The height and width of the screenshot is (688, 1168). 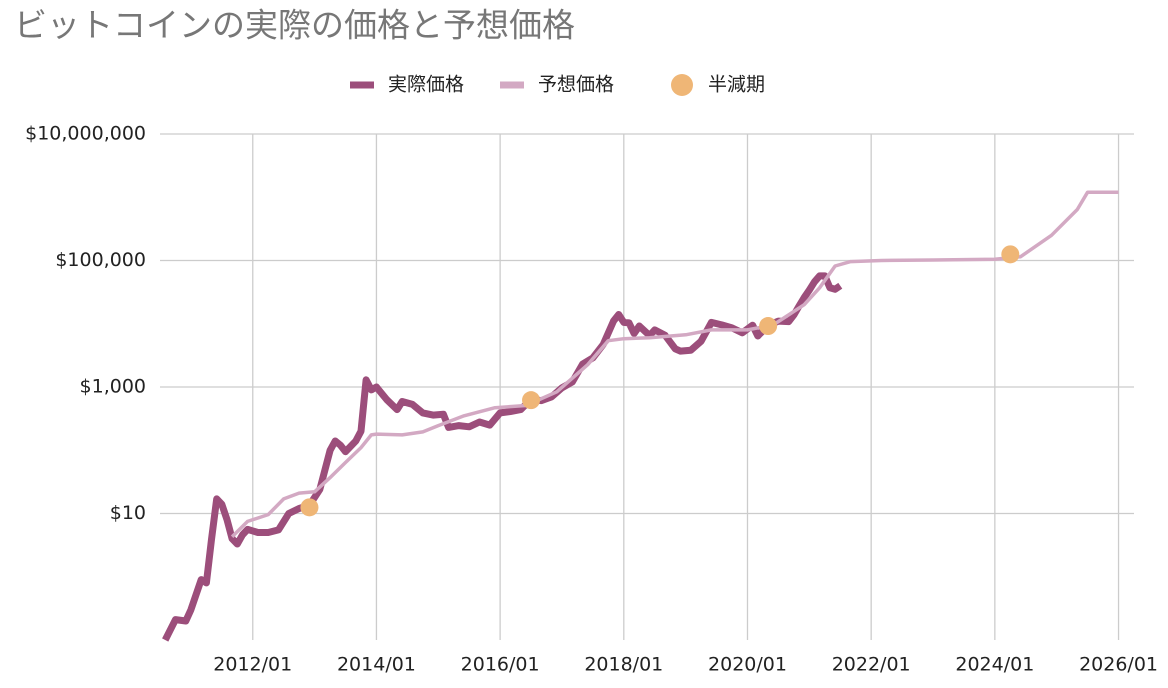 I want to click on x-tick-label: 2012/01, so click(x=252, y=665).